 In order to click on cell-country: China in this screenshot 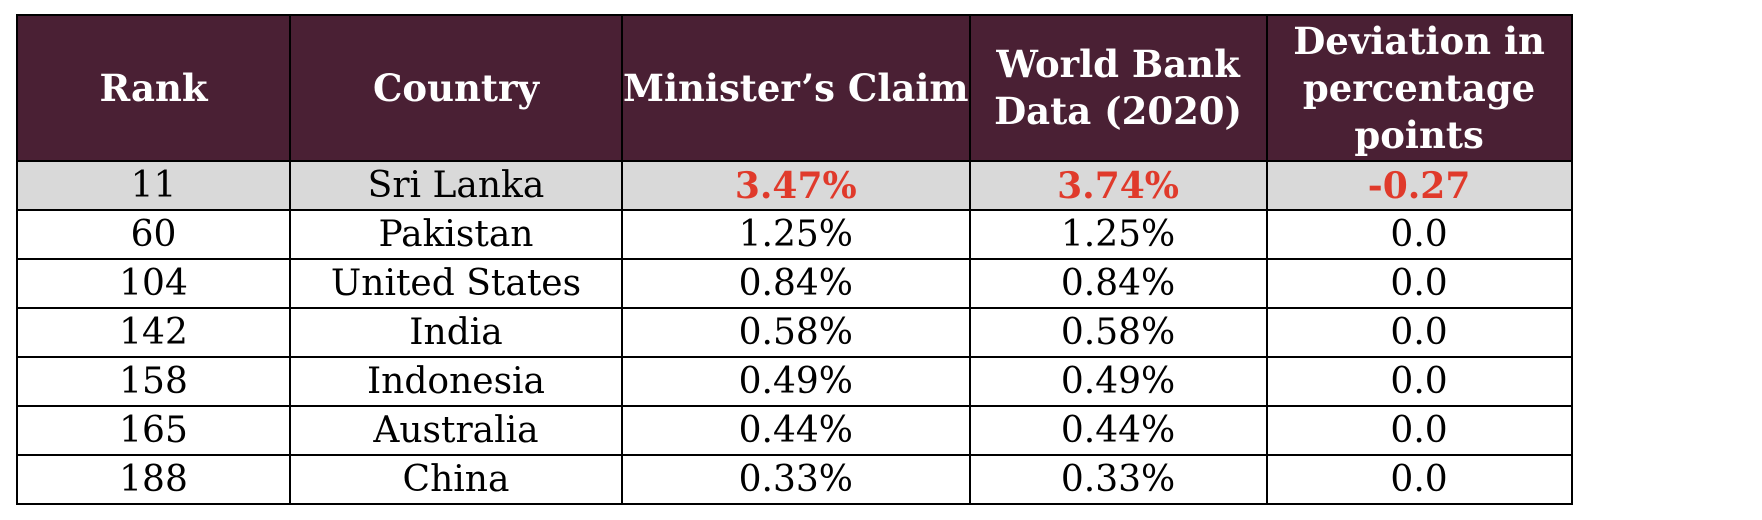, I will do `click(456, 479)`.